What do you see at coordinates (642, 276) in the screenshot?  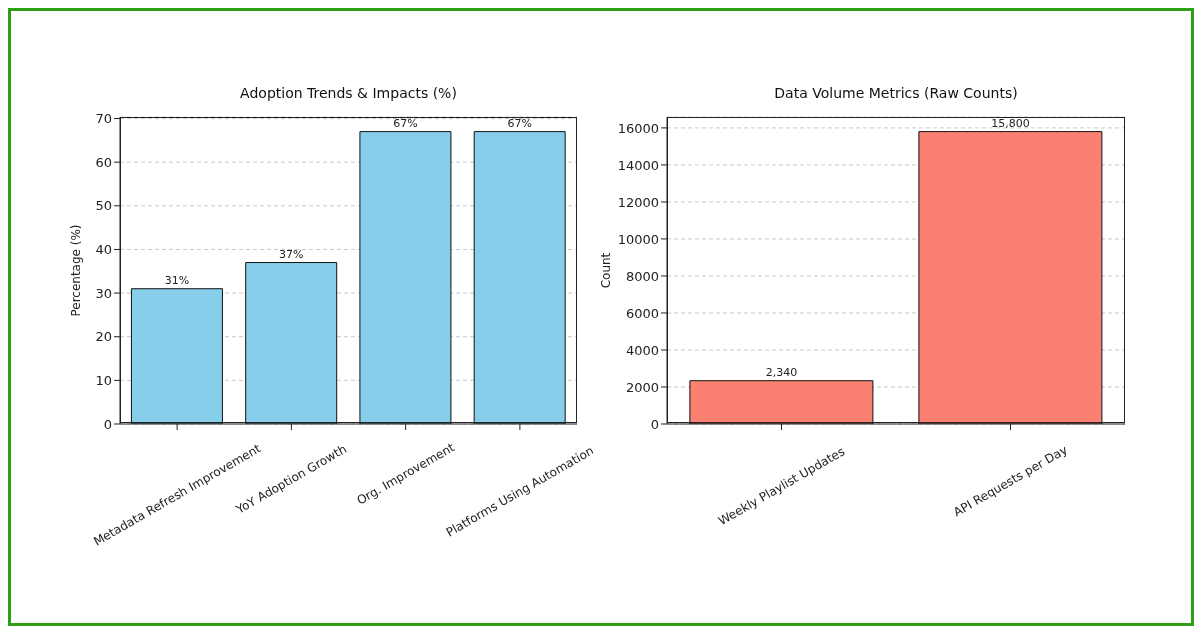 I see `y-tick-label: 8000` at bounding box center [642, 276].